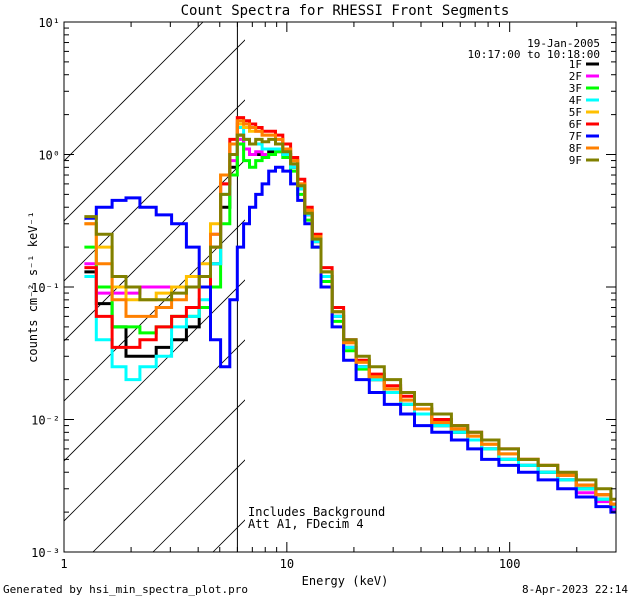 This screenshot has height=600, width=640. What do you see at coordinates (345, 581) in the screenshot?
I see `x-axis-label: Energy (keV)` at bounding box center [345, 581].